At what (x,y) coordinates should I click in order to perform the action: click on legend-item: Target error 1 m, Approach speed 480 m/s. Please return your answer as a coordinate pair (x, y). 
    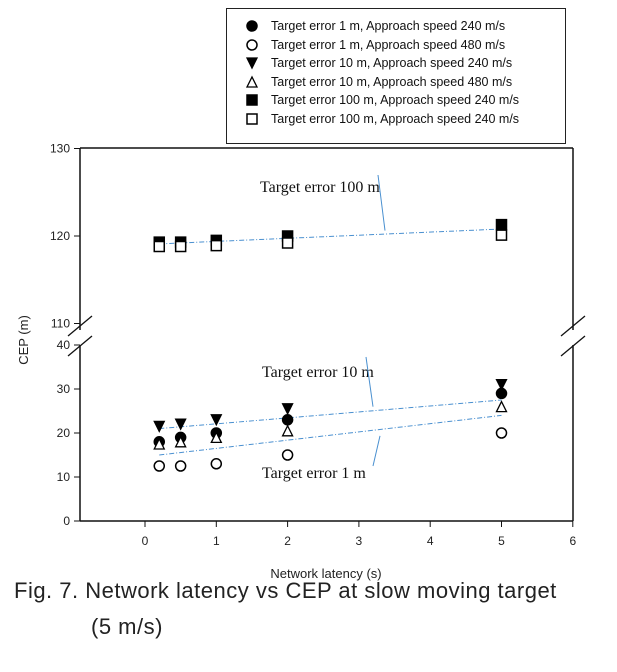
    Looking at the image, I should click on (405, 45).